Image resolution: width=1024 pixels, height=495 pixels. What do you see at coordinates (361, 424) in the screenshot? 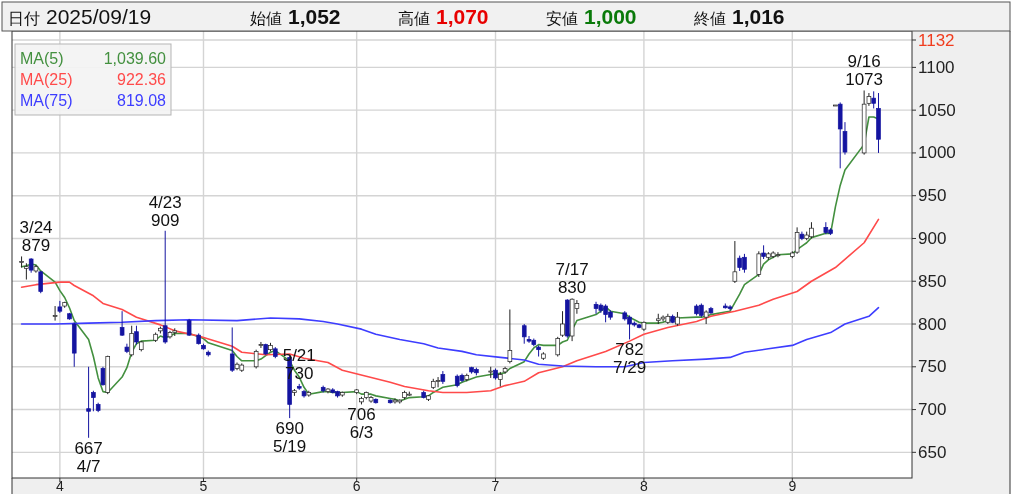
I see `annotation: 706 6/3` at bounding box center [361, 424].